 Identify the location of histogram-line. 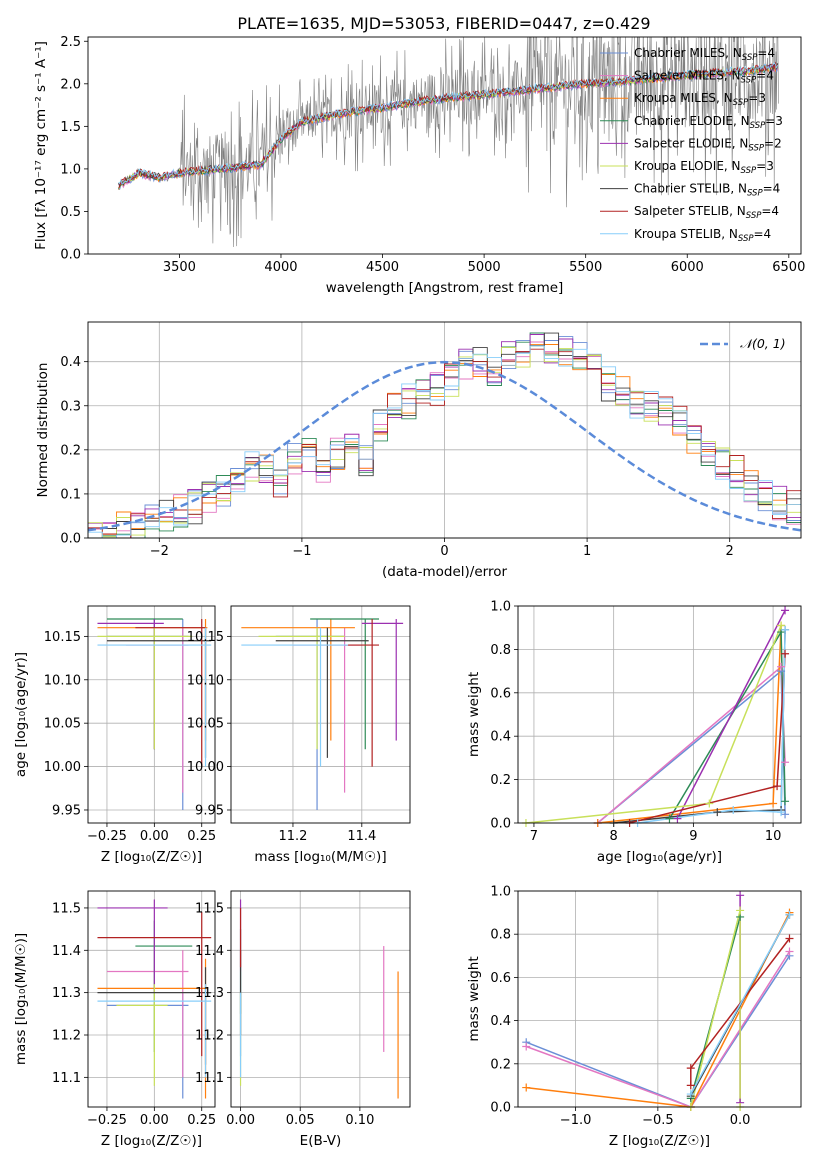
(444, 443).